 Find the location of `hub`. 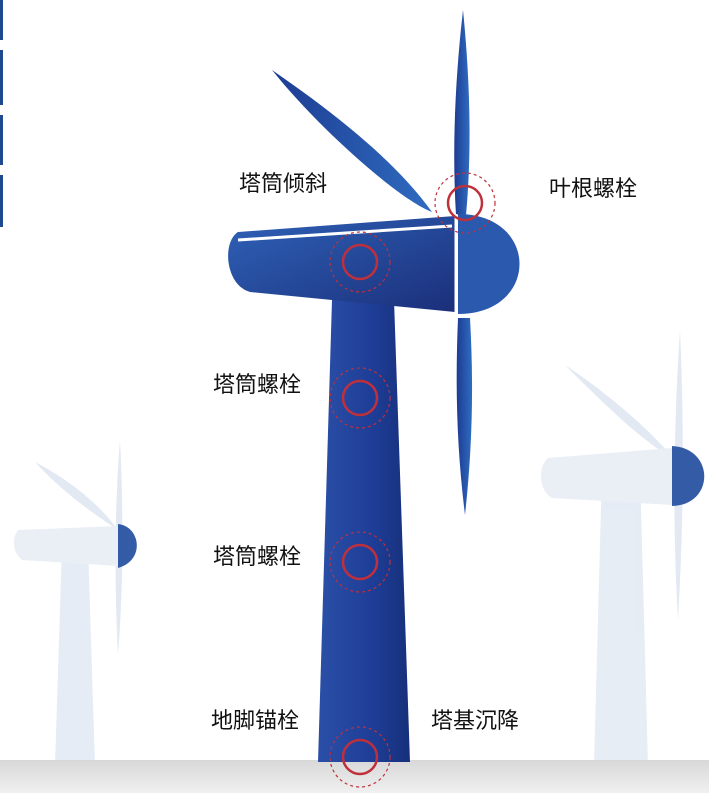

hub is located at coordinates (489, 264).